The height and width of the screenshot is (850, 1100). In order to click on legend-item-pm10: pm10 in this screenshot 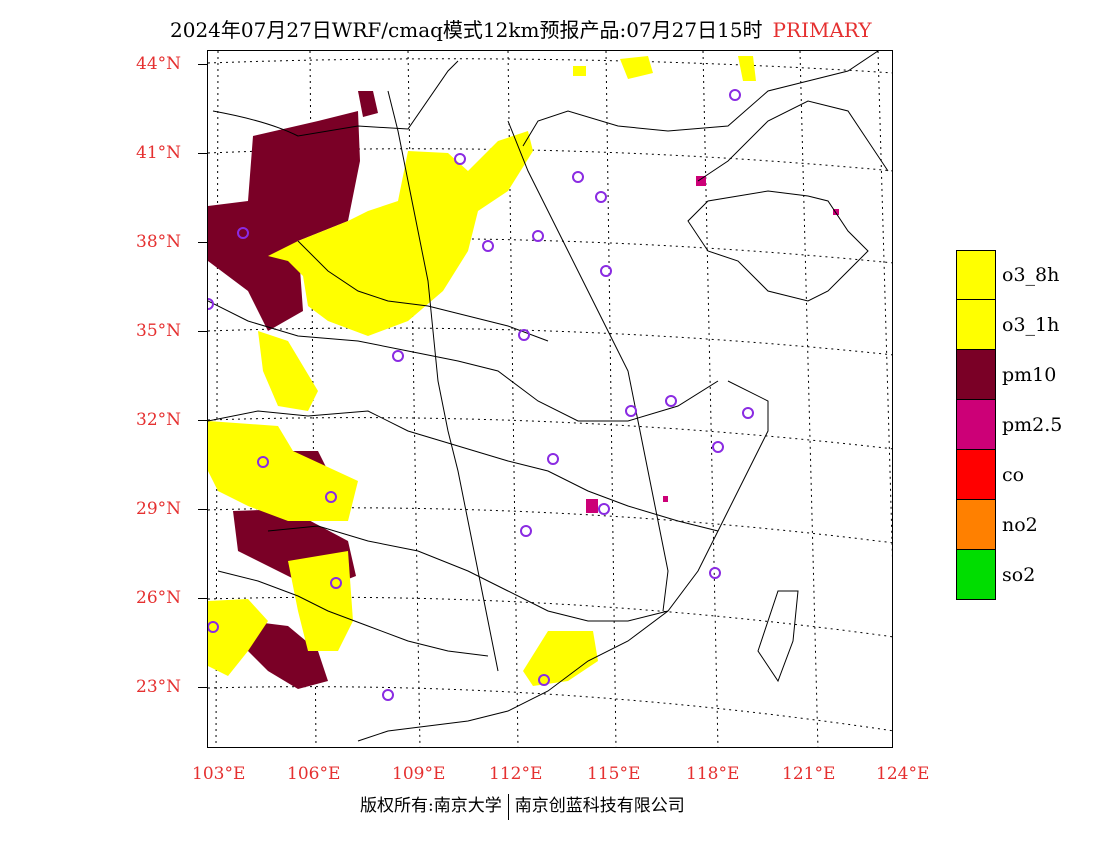, I will do `click(1026, 375)`.